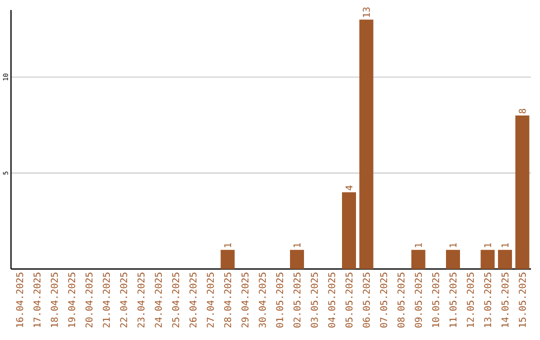  I want to click on x-tick-label: 26.04.2025, so click(193, 300).